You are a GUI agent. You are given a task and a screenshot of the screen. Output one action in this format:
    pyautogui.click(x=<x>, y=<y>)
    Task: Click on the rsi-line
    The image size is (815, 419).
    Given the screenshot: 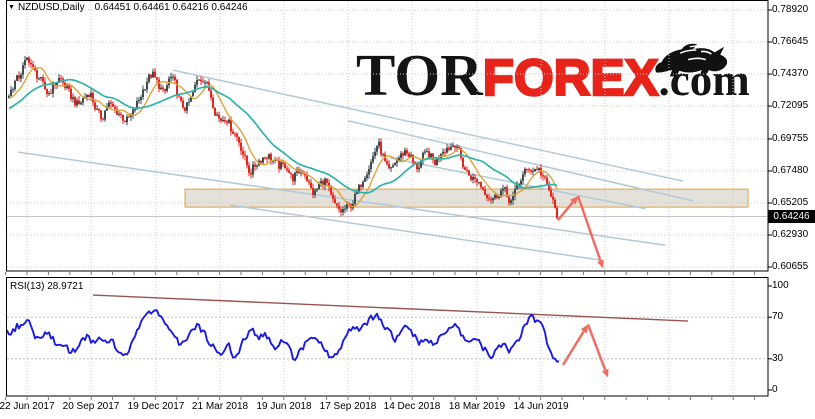 What is the action you would take?
    pyautogui.click(x=283, y=336)
    